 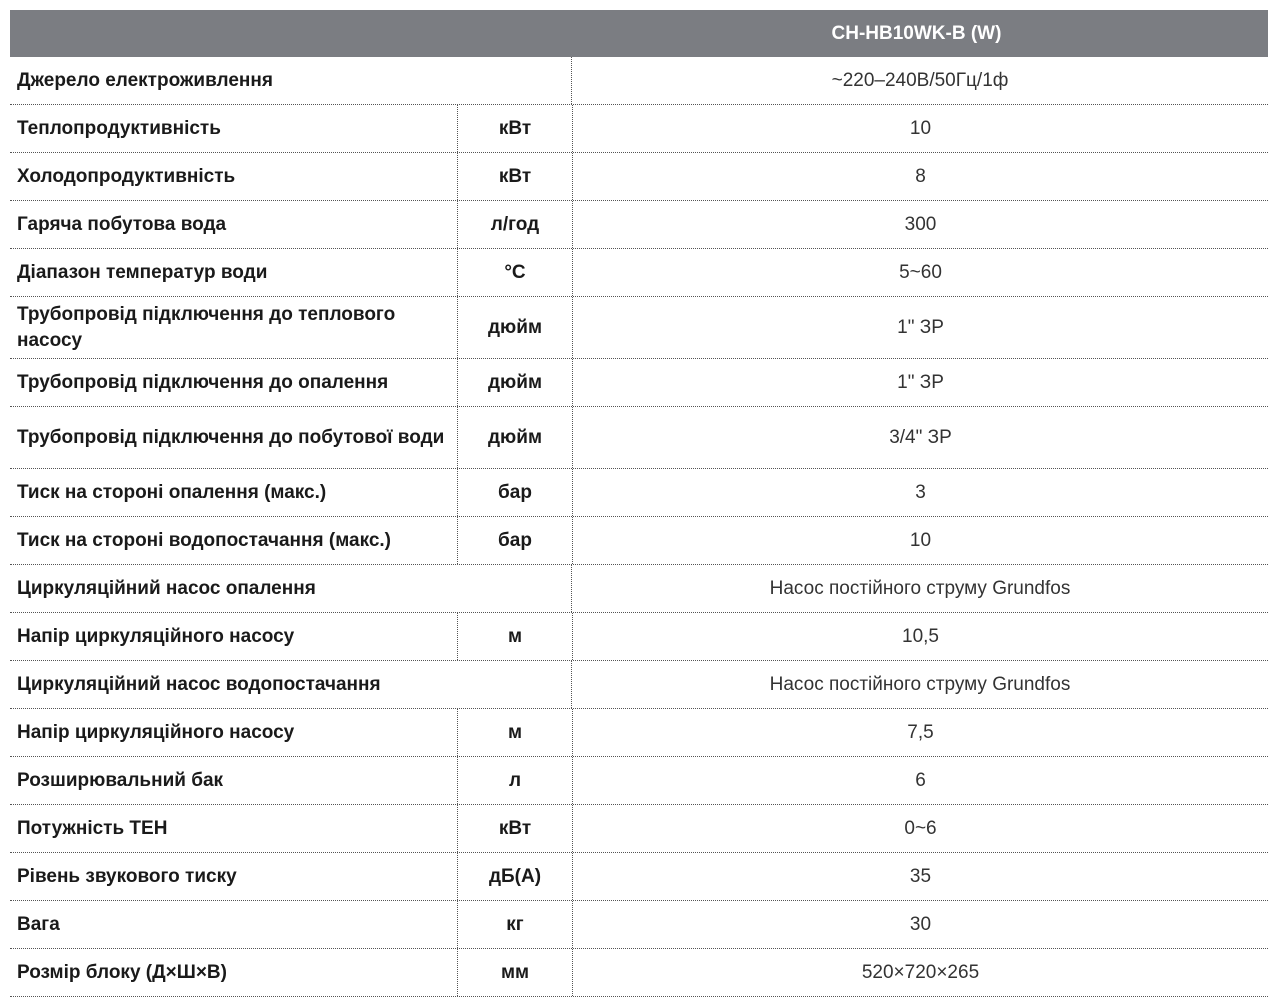 I want to click on cell-value: 3/4" ЗР, so click(x=920, y=437).